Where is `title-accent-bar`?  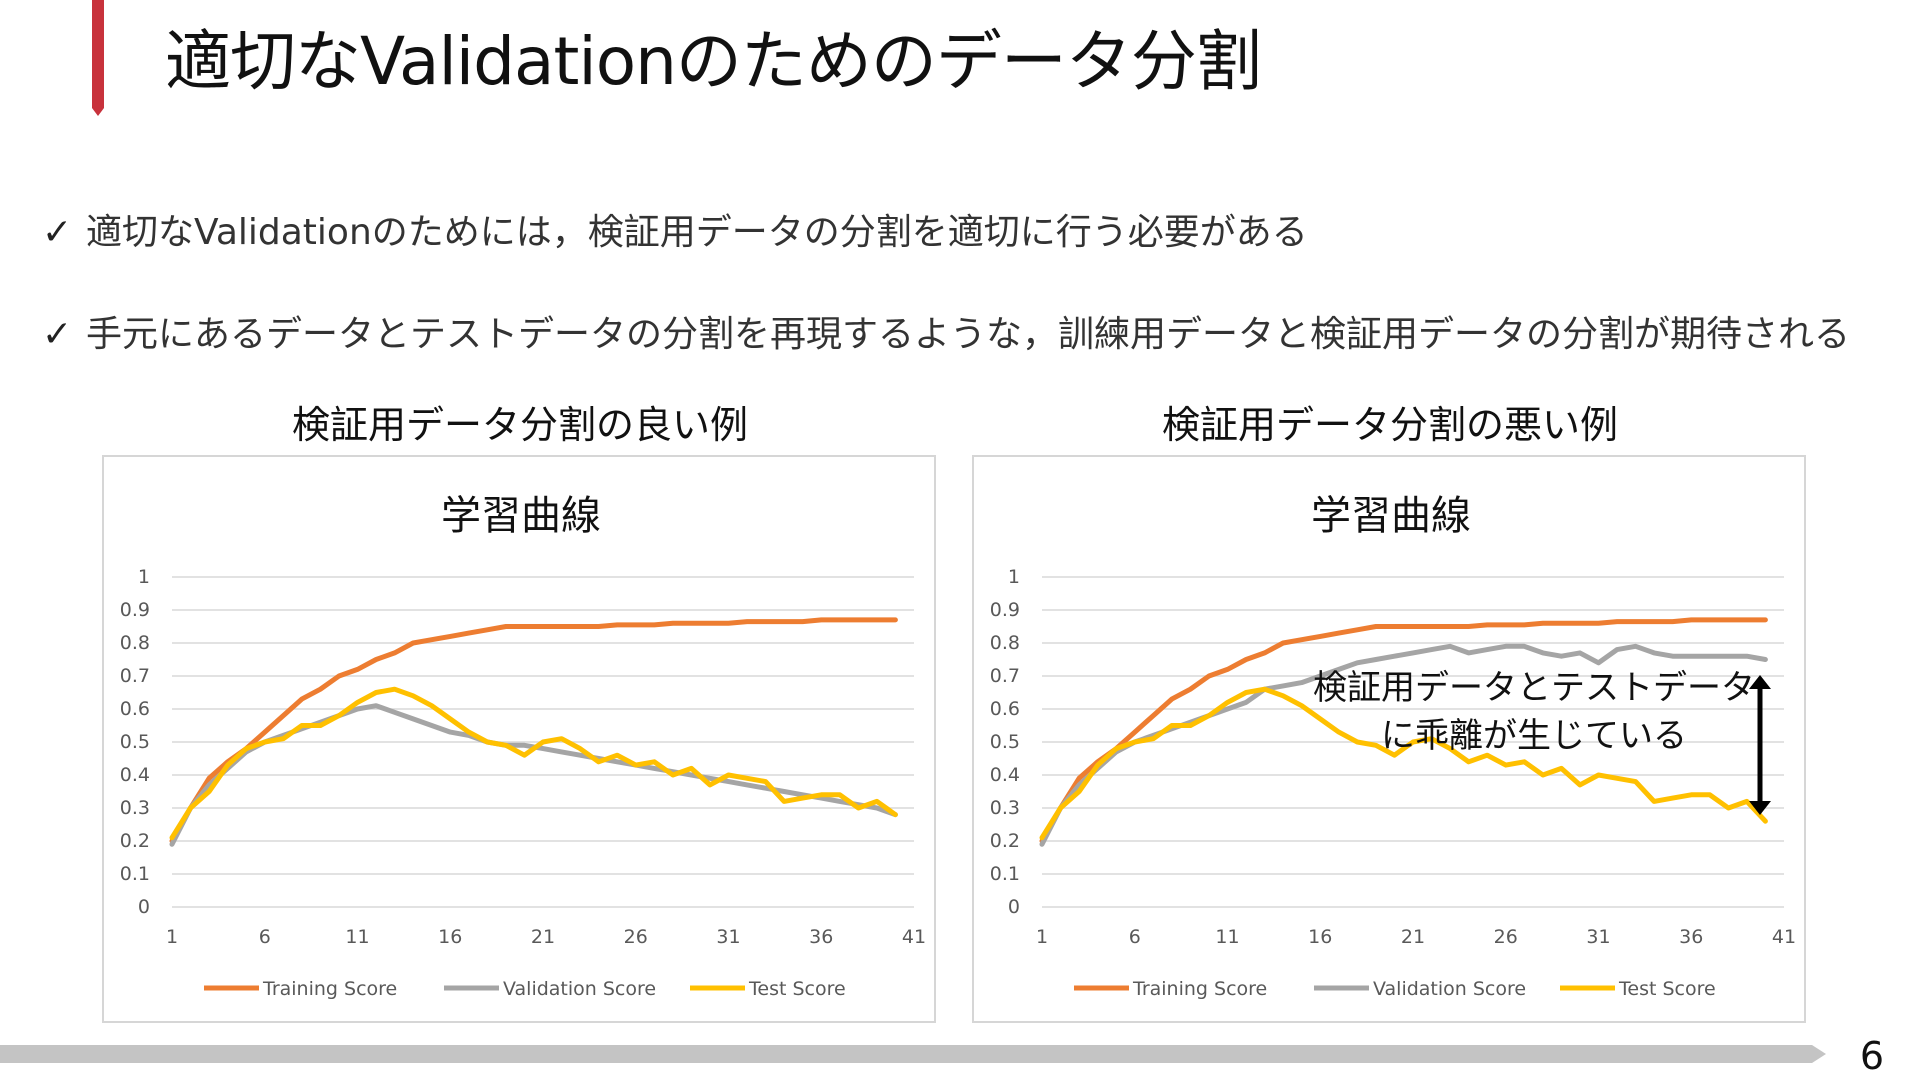 title-accent-bar is located at coordinates (98, 58).